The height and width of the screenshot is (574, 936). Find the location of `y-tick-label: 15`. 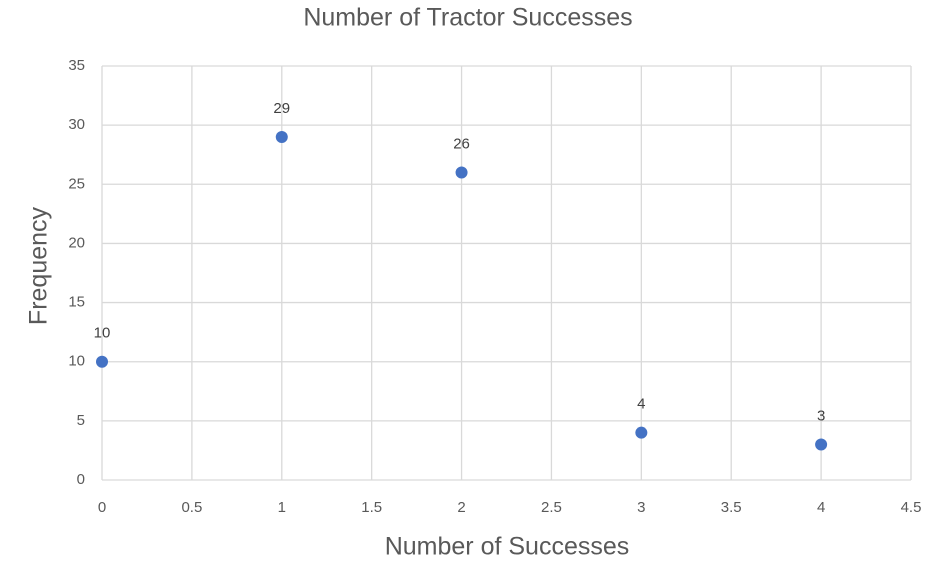

y-tick-label: 15 is located at coordinates (76, 302).